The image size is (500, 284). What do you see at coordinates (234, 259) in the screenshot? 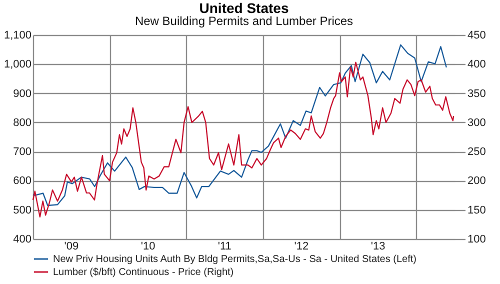
I see `legend-label: New Priv Housing Units Auth By Bldg Permits,Sa,Sa-Us - Sa - United States (Left)` at bounding box center [234, 259].